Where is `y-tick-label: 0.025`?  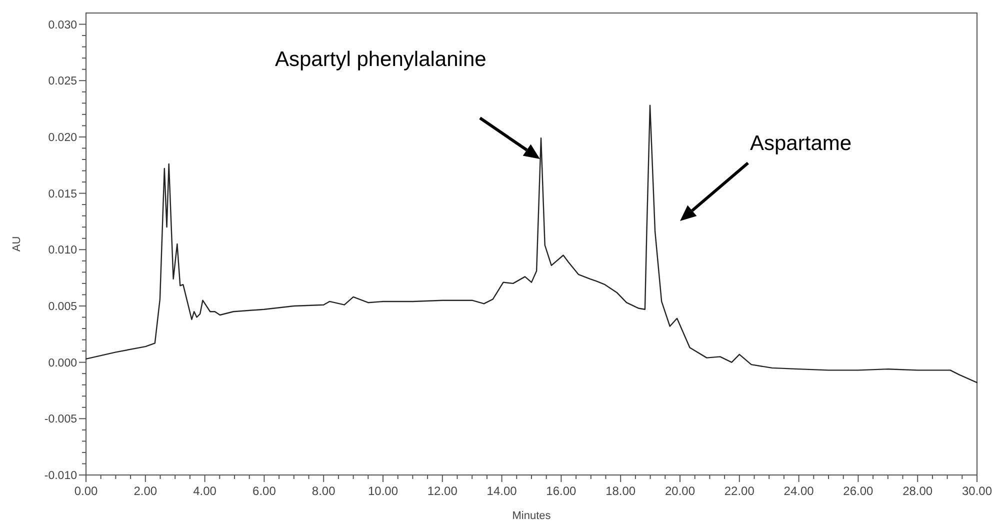
y-tick-label: 0.025 is located at coordinates (62, 82).